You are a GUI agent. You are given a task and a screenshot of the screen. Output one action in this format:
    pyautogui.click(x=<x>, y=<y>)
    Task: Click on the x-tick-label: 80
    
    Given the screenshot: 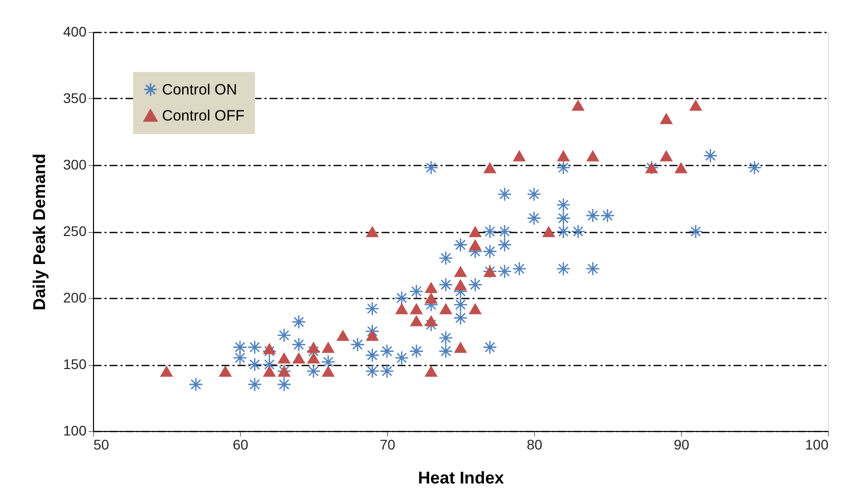 What is the action you would take?
    pyautogui.click(x=534, y=444)
    